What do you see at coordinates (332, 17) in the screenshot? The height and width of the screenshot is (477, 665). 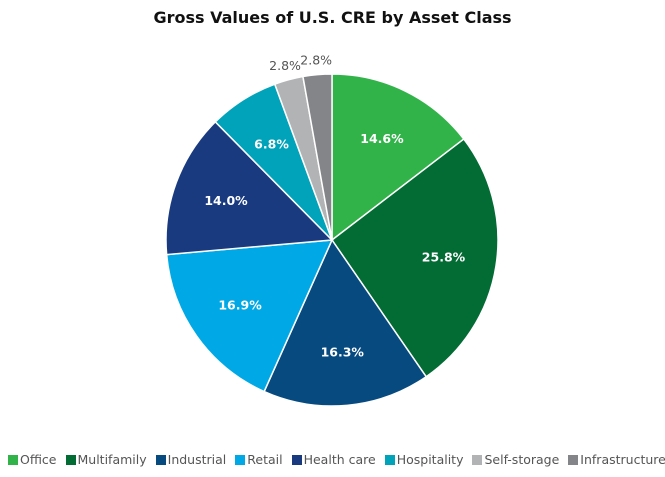 I see `chart-title: Gross Values of U.S. CRE by Asset Class` at bounding box center [332, 17].